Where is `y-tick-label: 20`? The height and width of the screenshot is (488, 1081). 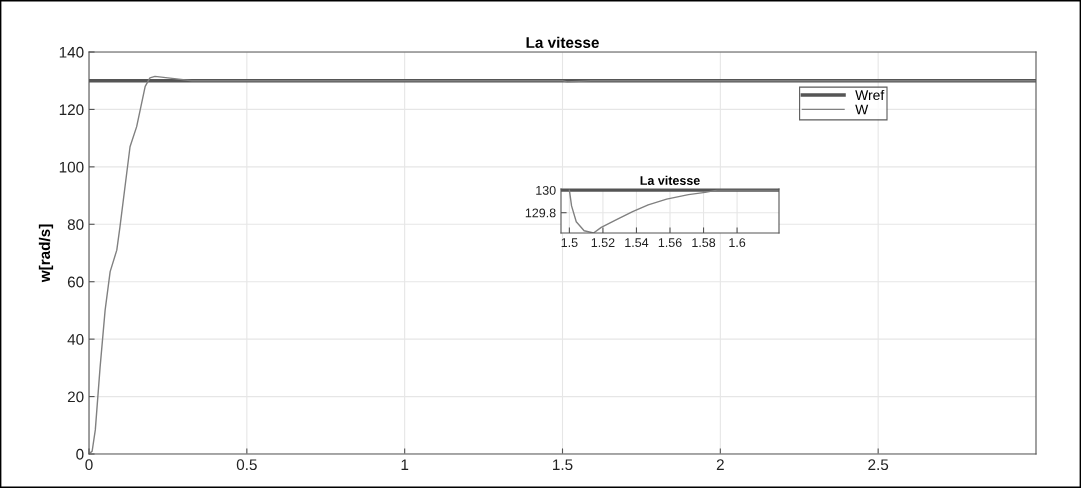
y-tick-label: 20 is located at coordinates (75, 397).